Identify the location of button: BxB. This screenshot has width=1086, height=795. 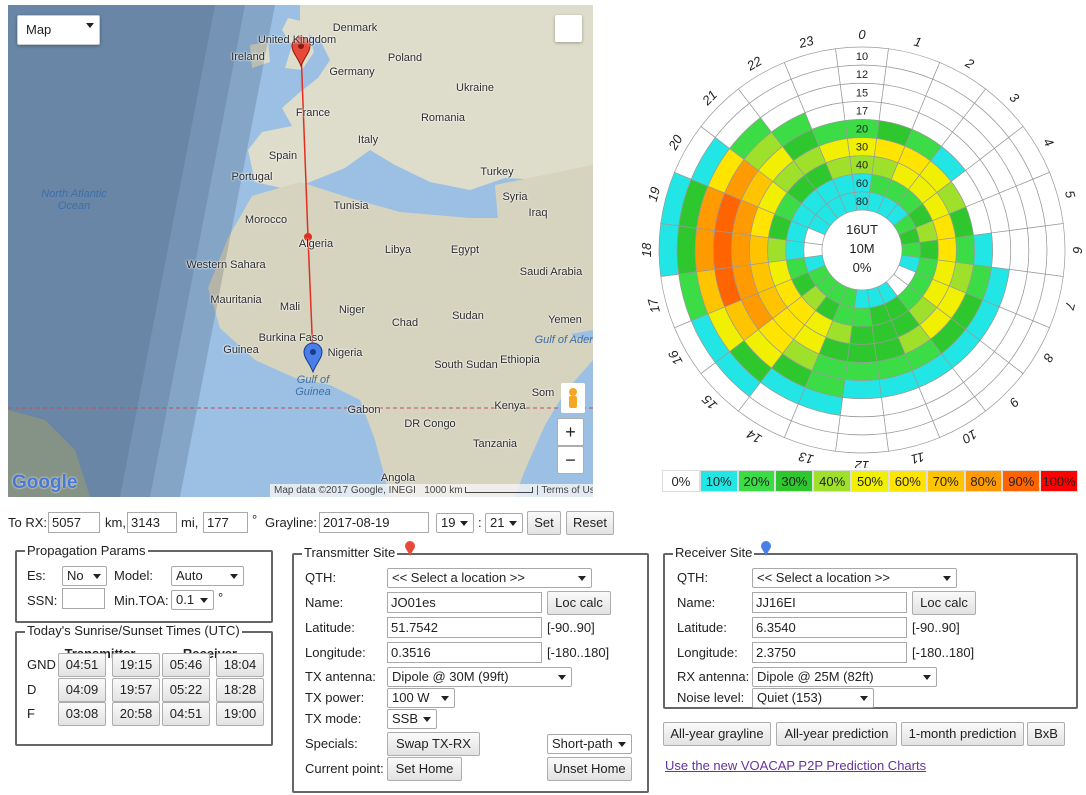
(1046, 734).